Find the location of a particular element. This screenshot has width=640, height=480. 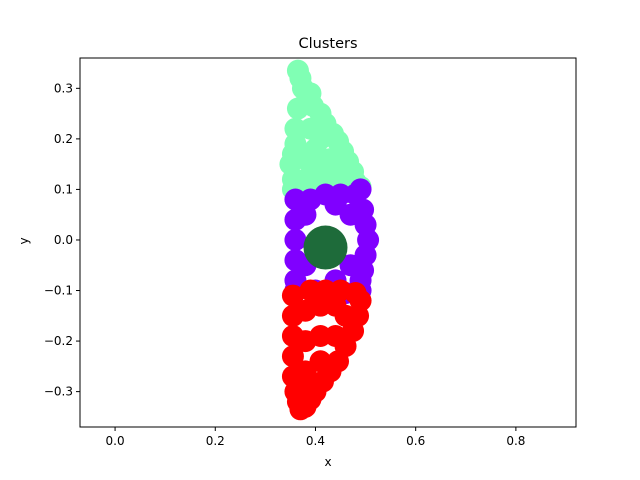

y-tick-label: 0.1 is located at coordinates (63, 189).